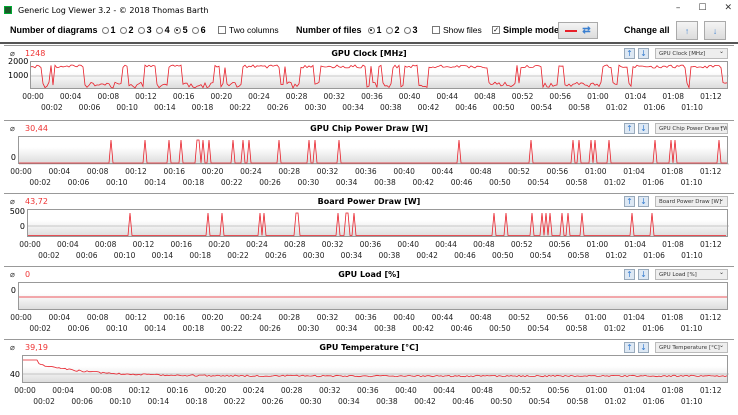  I want to click on two-columns-checkbox: Two columns, so click(248, 30).